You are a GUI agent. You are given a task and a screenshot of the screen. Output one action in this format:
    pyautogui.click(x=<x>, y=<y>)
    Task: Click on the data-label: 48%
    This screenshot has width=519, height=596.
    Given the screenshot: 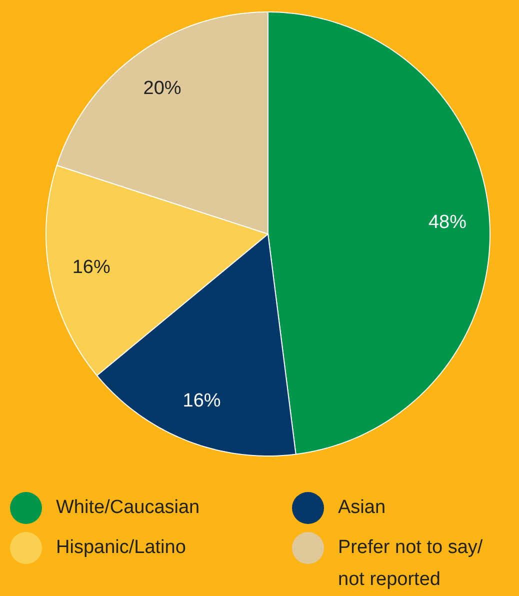 What is the action you would take?
    pyautogui.click(x=447, y=222)
    